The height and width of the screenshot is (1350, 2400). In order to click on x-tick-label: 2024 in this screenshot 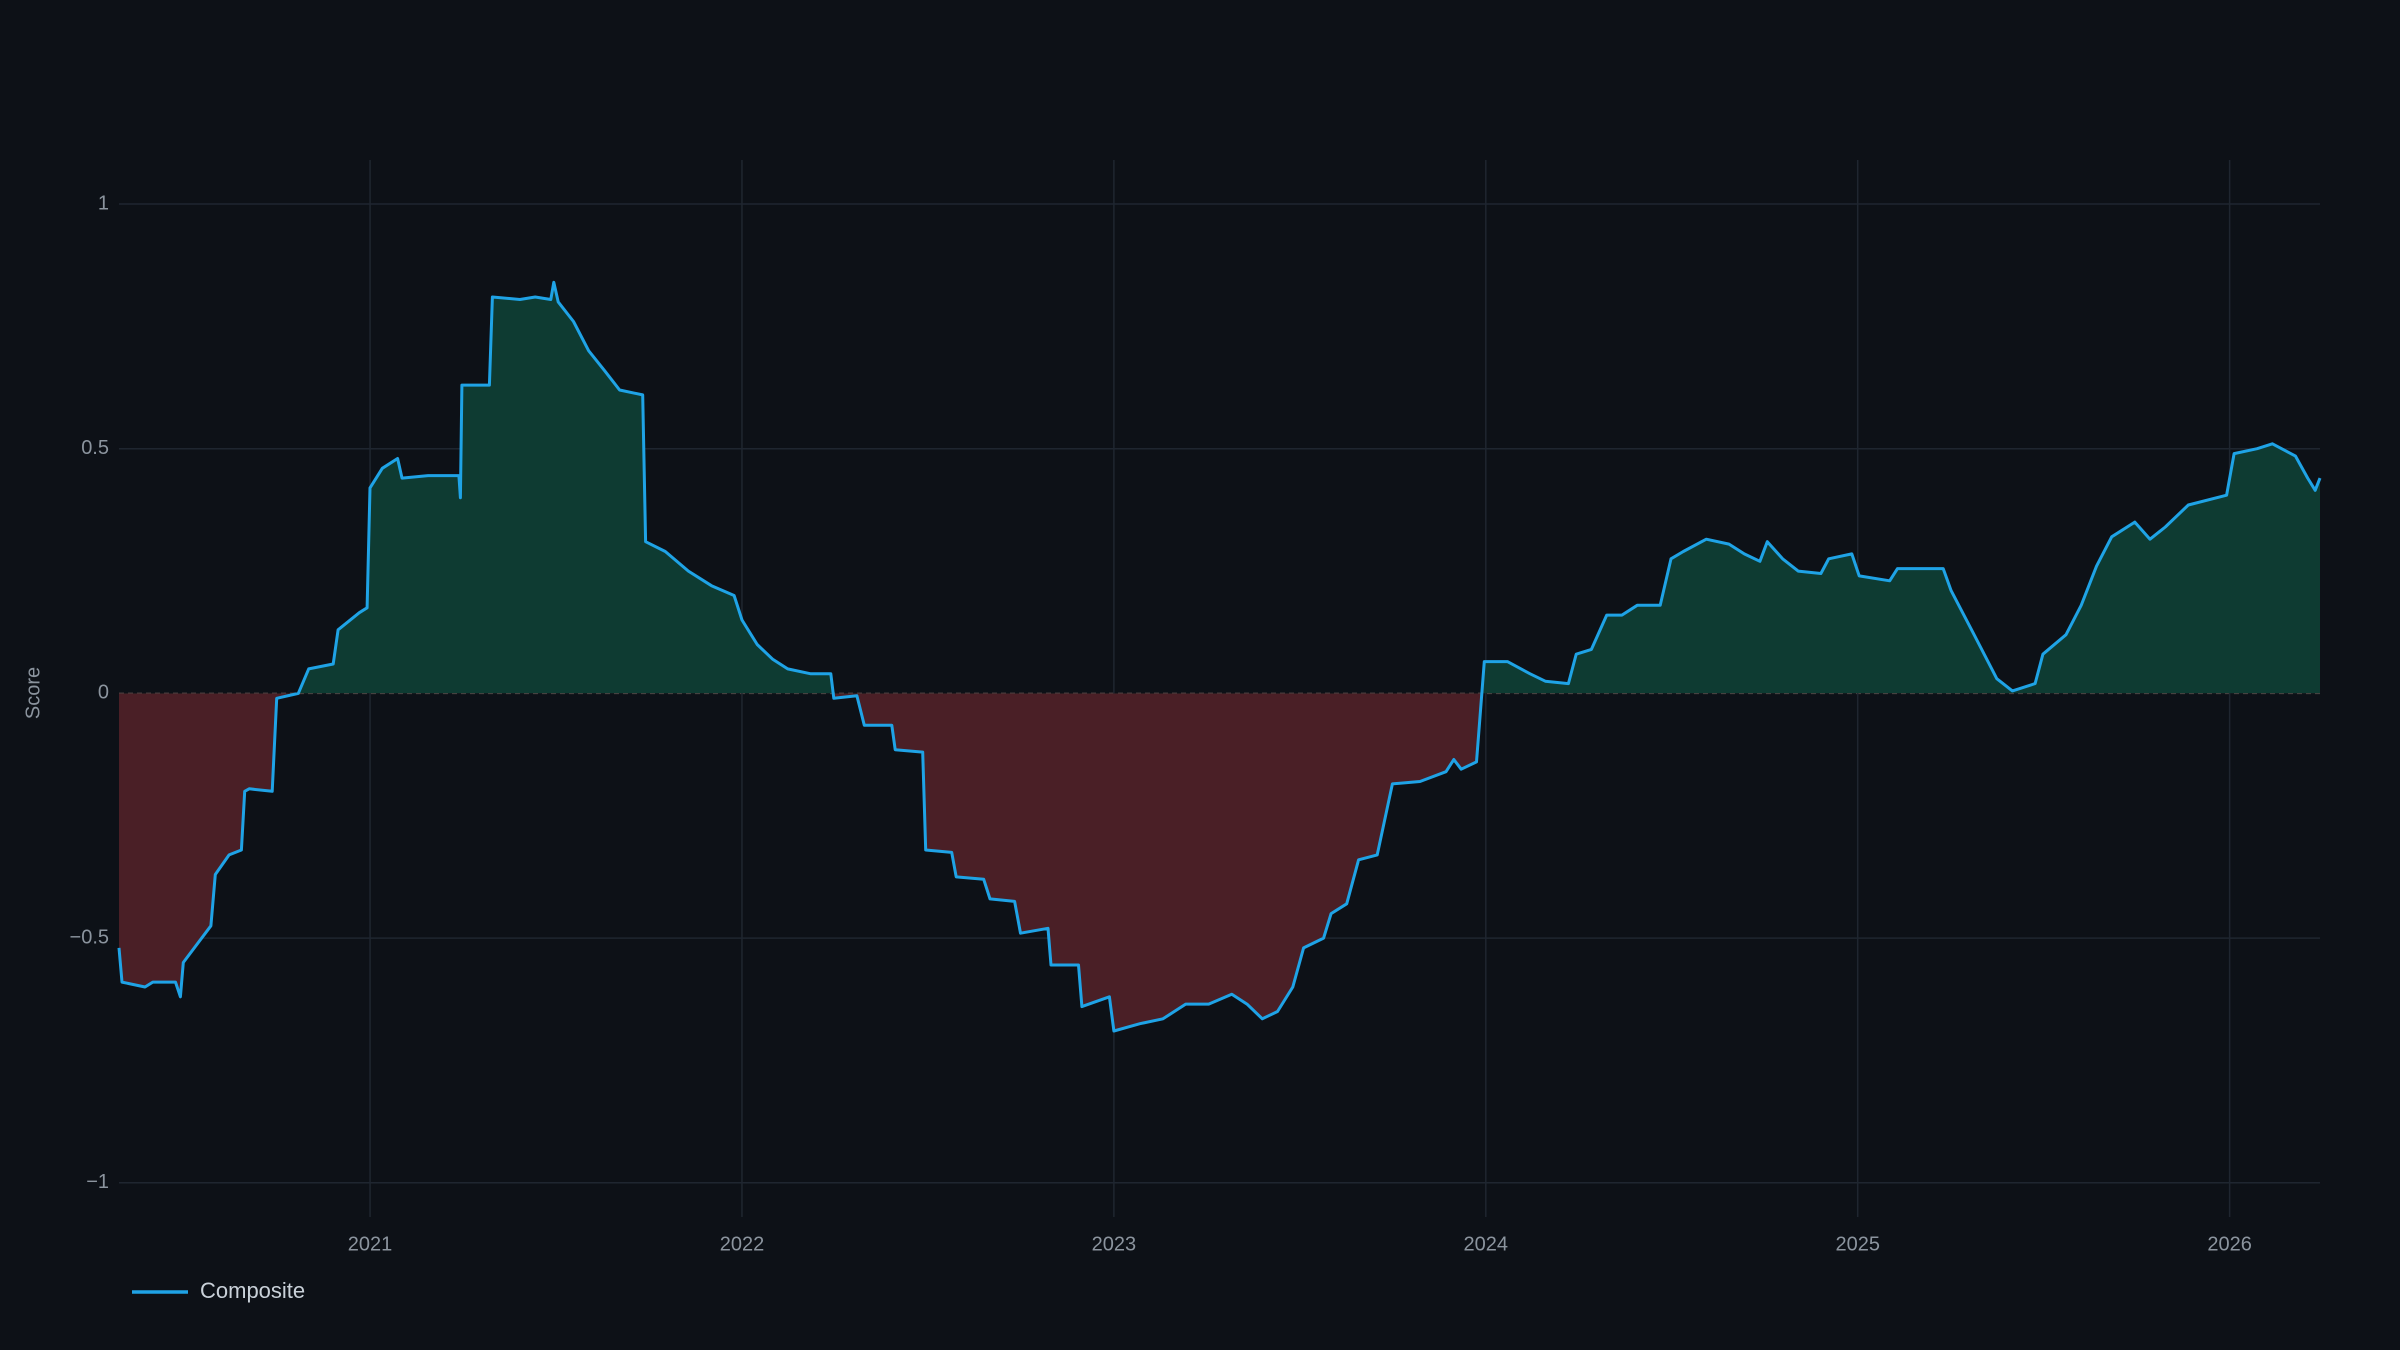, I will do `click(1486, 1244)`.